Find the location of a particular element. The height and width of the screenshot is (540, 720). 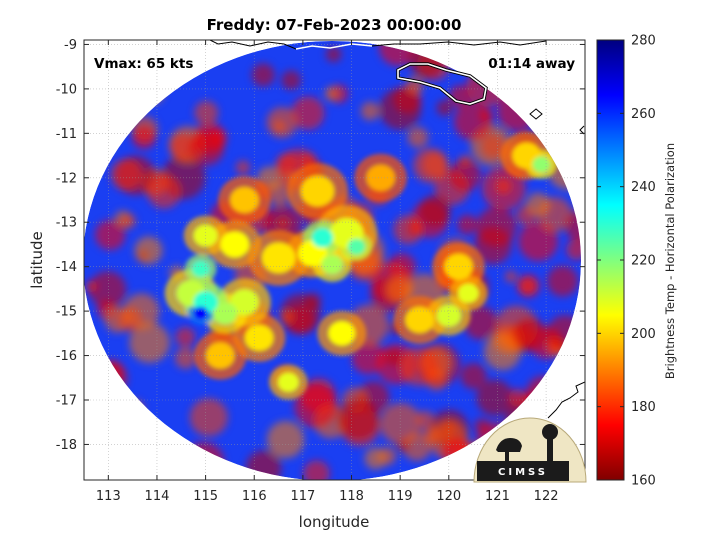

colorbar-tick-label: 240 is located at coordinates (643, 187).